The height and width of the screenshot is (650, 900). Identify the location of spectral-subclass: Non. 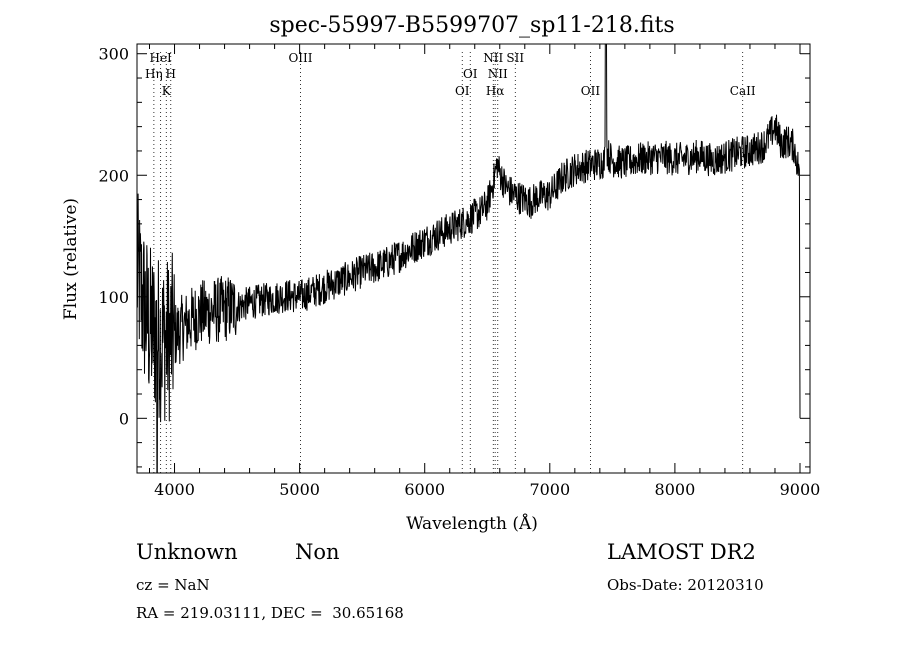
(317, 552).